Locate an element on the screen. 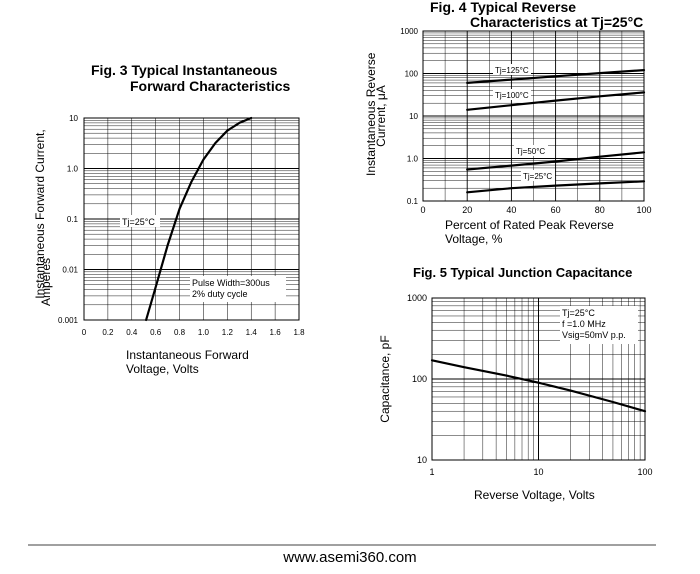  fig3-pulse-label-bg is located at coordinates (238, 289).